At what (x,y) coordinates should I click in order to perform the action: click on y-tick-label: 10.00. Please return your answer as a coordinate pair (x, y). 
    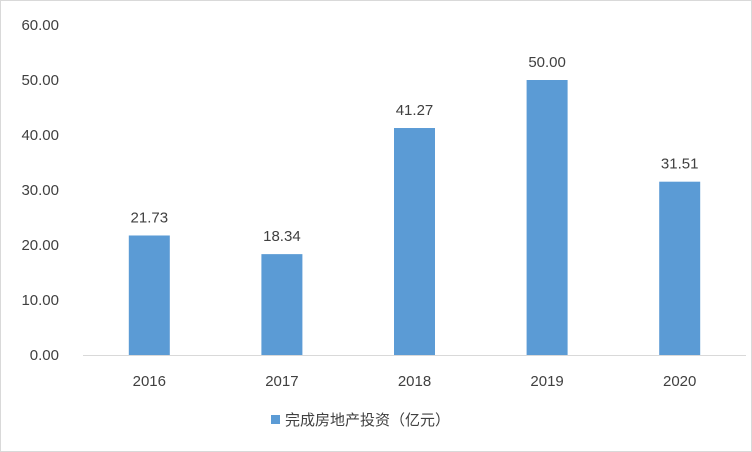
    Looking at the image, I should click on (40, 300).